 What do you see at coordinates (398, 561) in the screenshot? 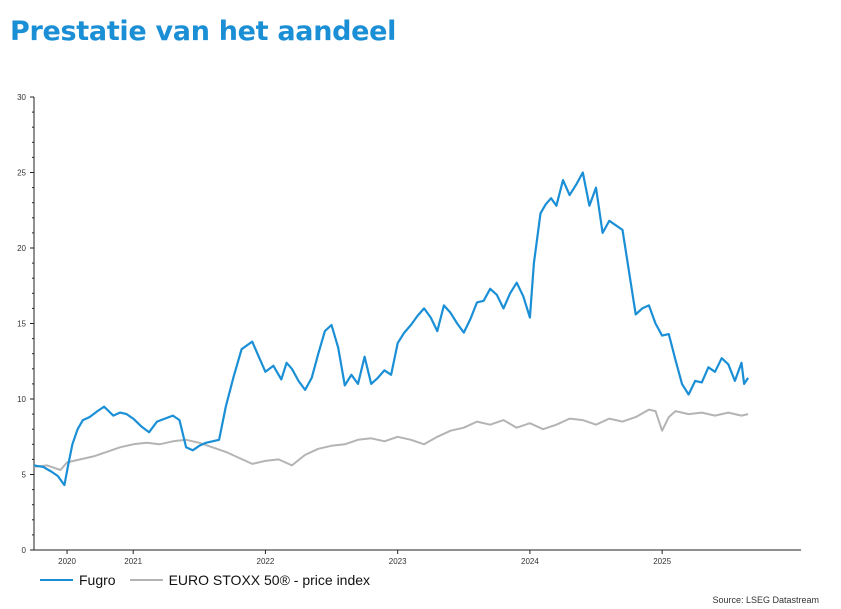
I see `x-tick-label: 2023` at bounding box center [398, 561].